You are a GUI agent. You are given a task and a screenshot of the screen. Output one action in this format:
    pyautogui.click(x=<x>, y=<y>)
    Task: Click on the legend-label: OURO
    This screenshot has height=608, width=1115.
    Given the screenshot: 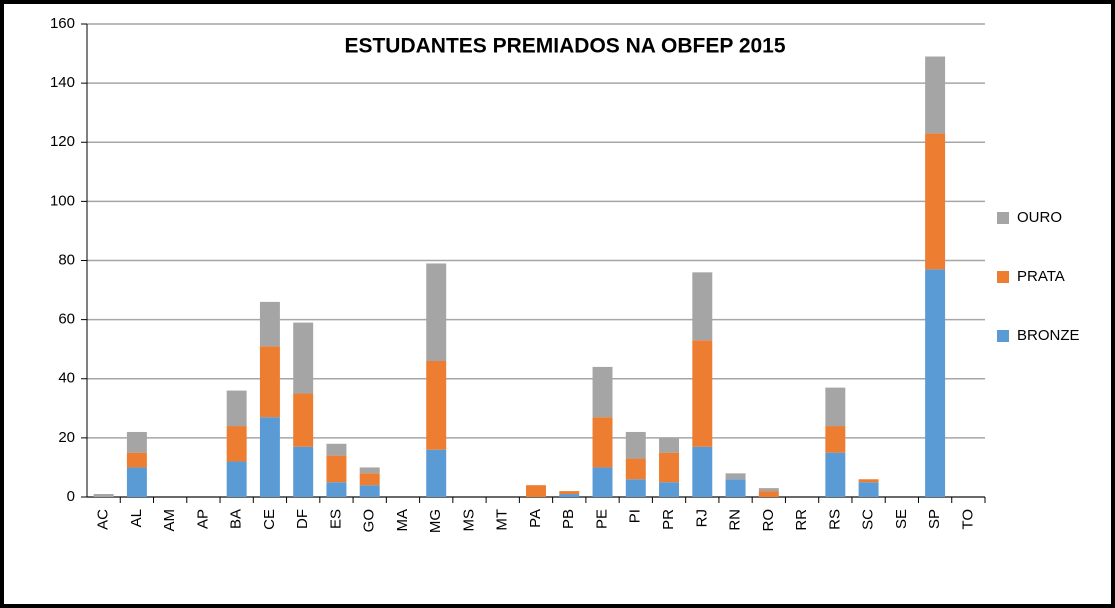 What is the action you would take?
    pyautogui.click(x=1039, y=217)
    